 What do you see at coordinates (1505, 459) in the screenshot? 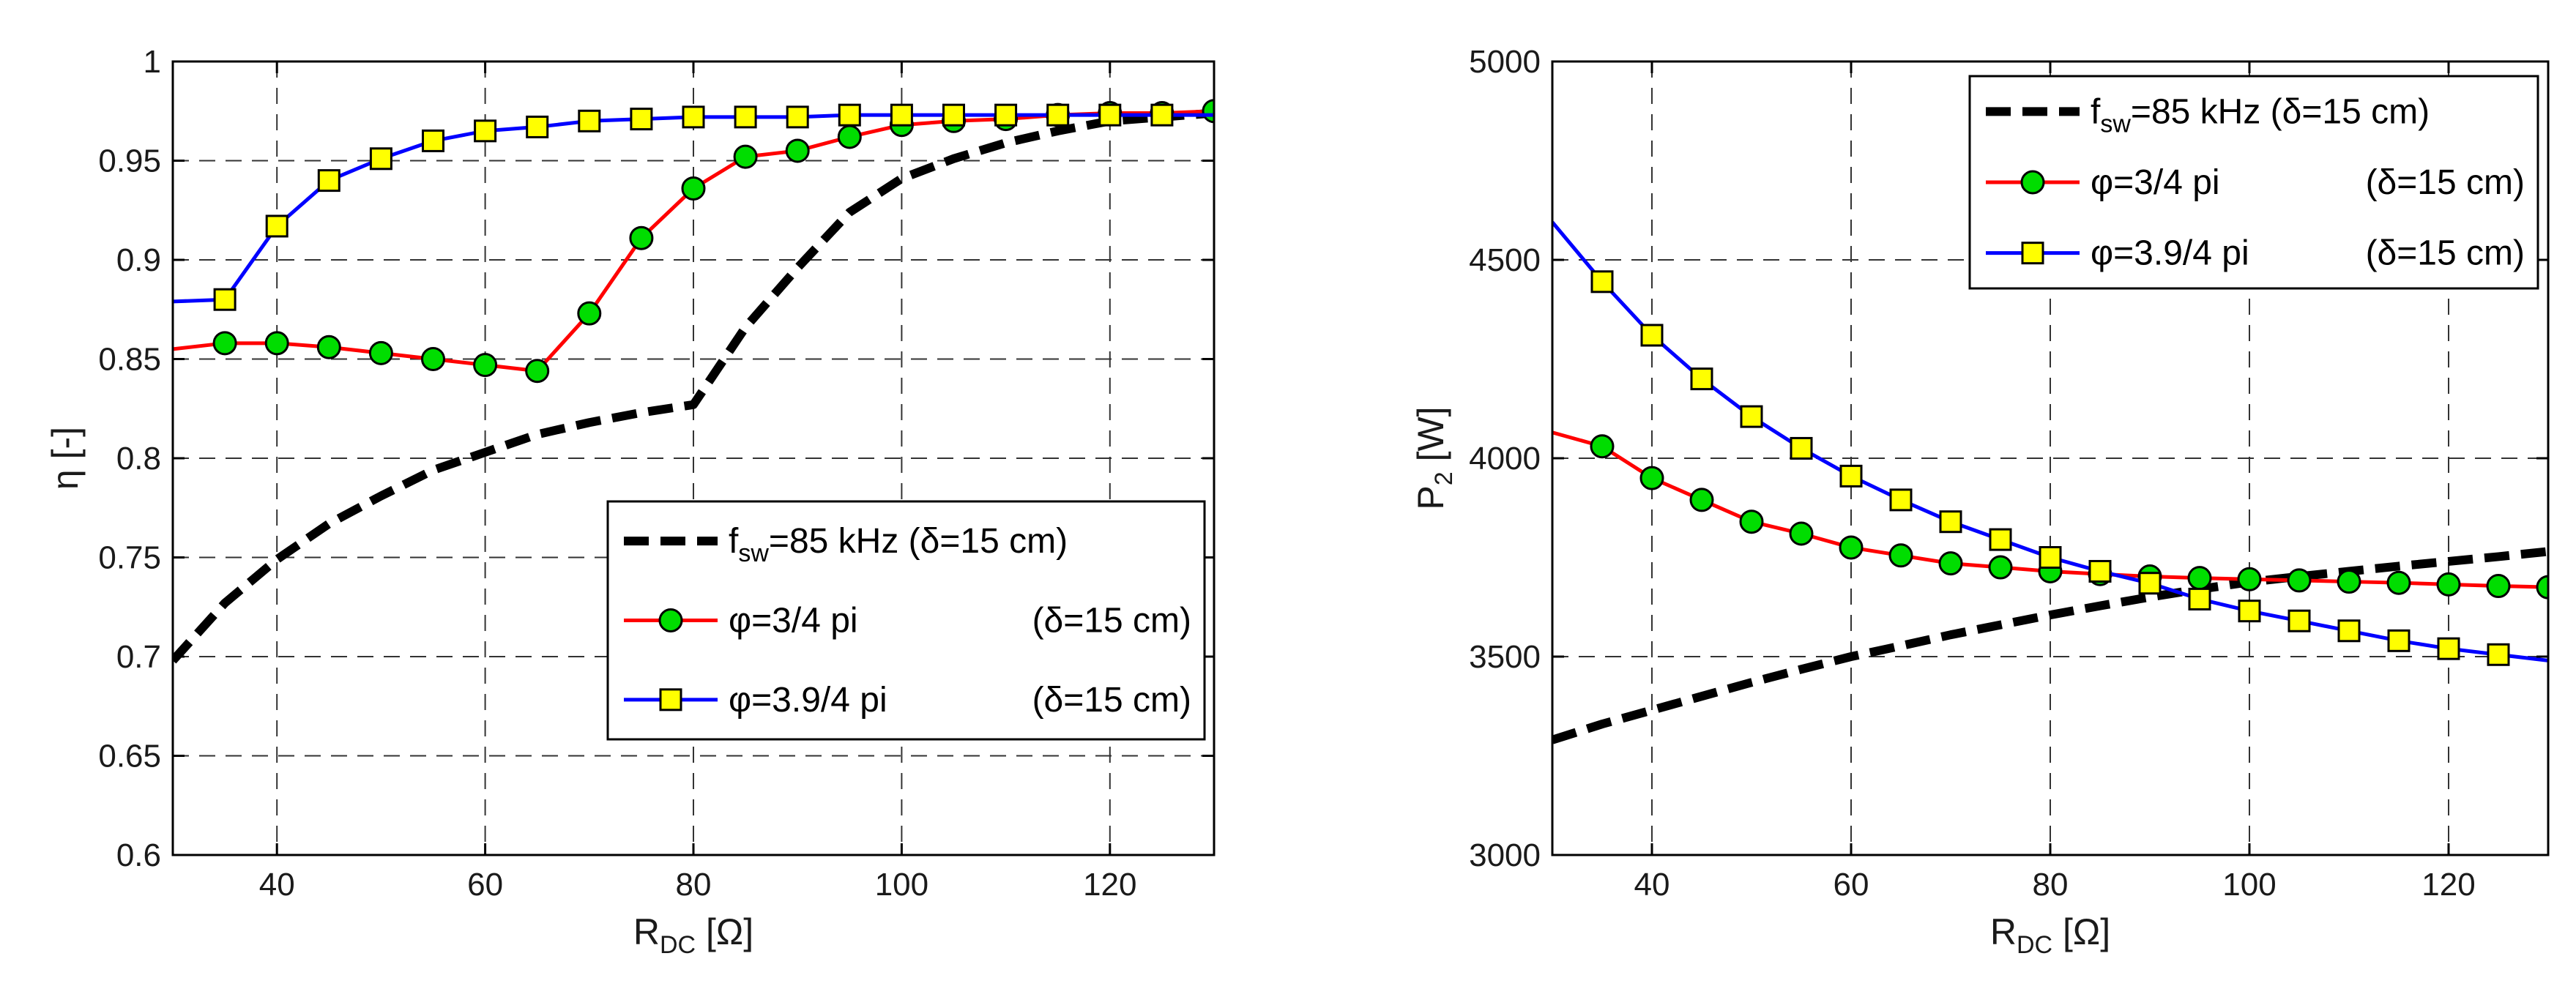
I see `y-tick-label: 4000` at bounding box center [1505, 459].